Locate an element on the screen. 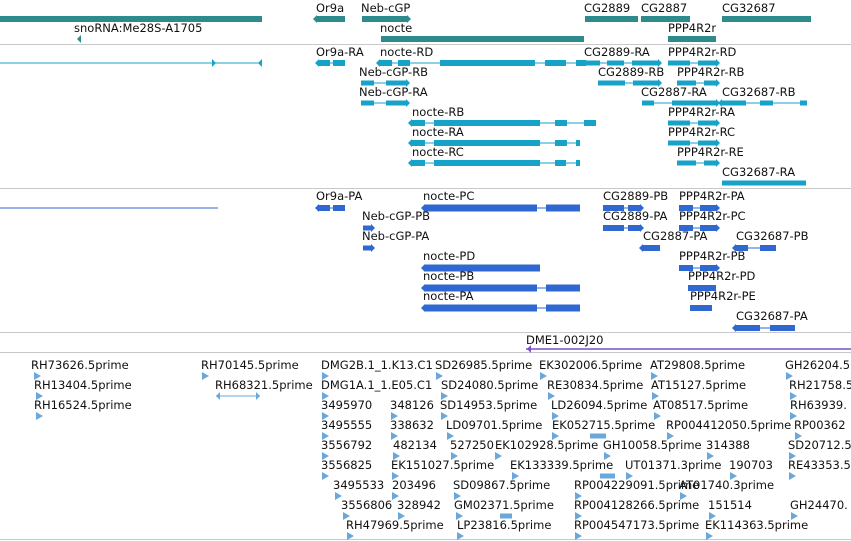 This screenshot has width=851, height=541. est-label: RH70145.5prime is located at coordinates (250, 365).